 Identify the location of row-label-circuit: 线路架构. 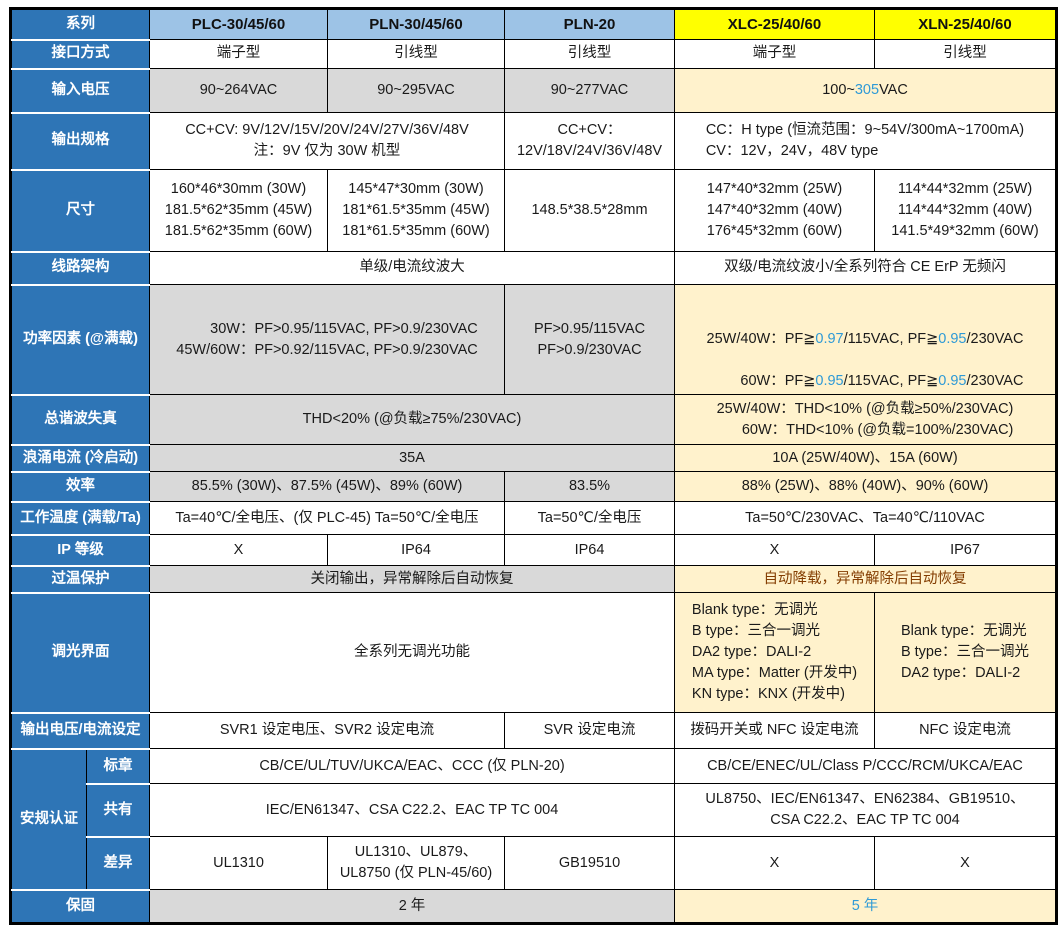
(80, 268).